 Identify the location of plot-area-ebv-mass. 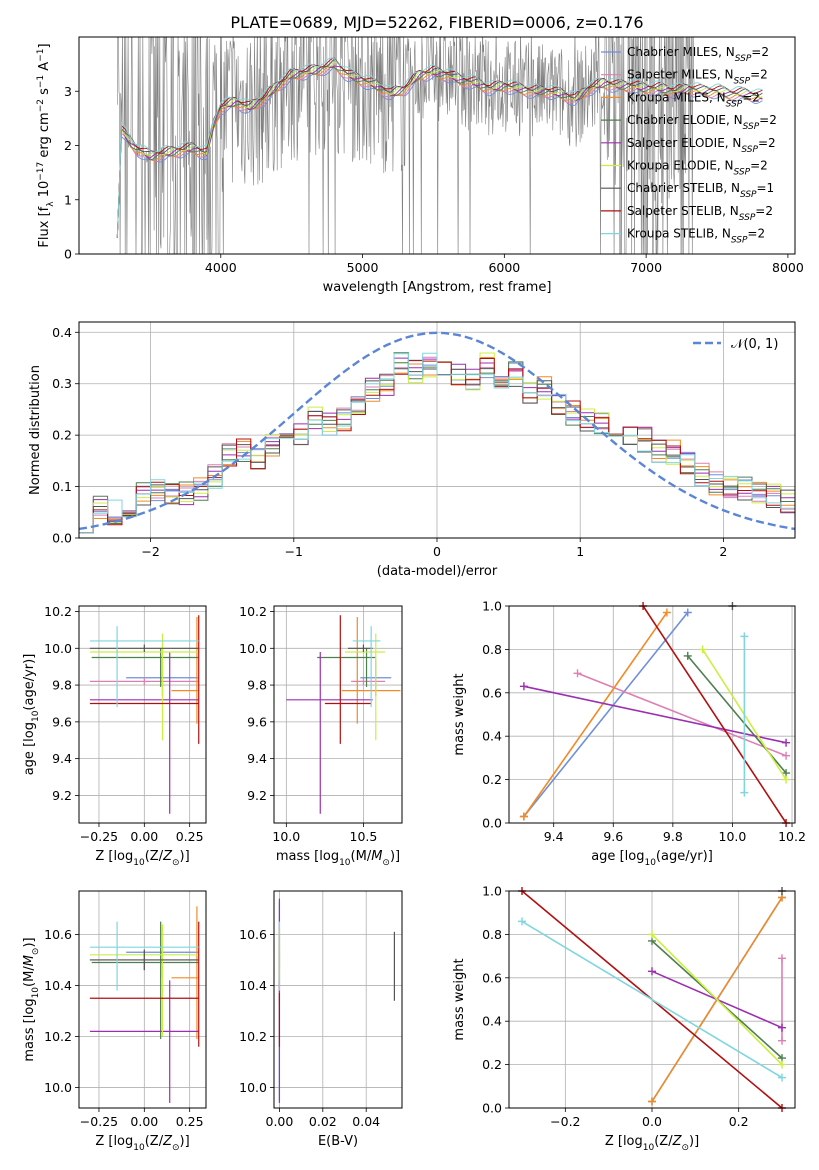
(337, 1000).